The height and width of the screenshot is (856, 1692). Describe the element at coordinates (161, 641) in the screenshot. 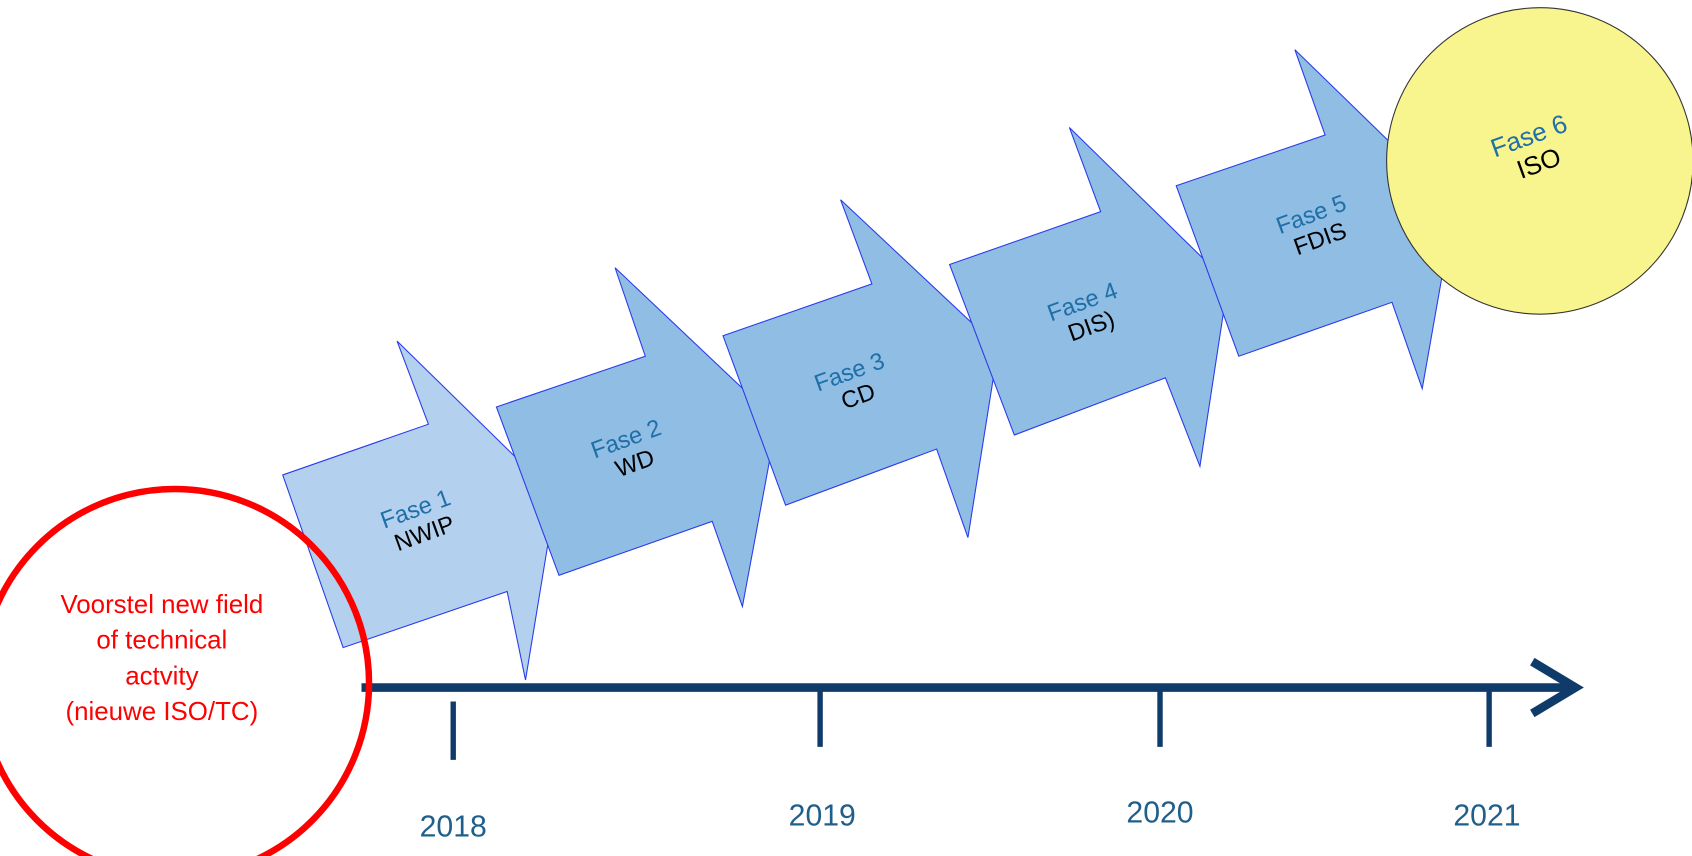

I see `proposal-text: of technical` at that location.